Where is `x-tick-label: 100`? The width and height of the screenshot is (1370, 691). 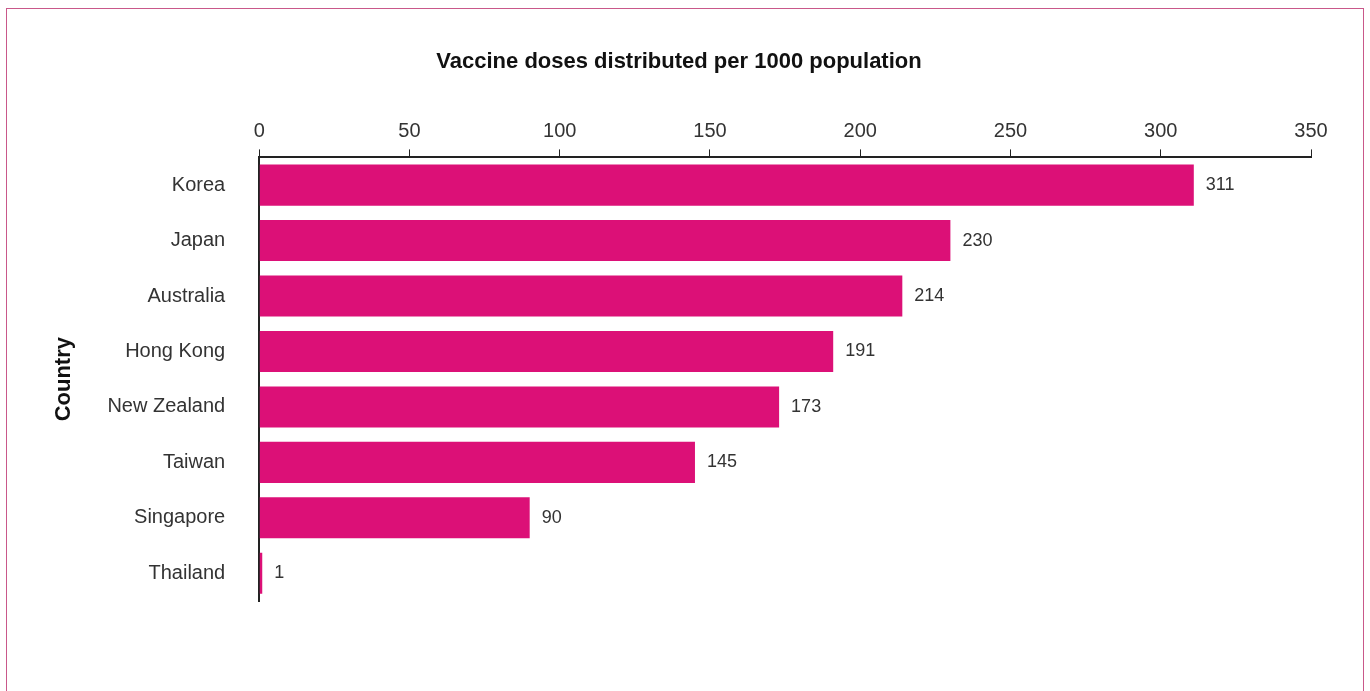
x-tick-label: 100 is located at coordinates (560, 129).